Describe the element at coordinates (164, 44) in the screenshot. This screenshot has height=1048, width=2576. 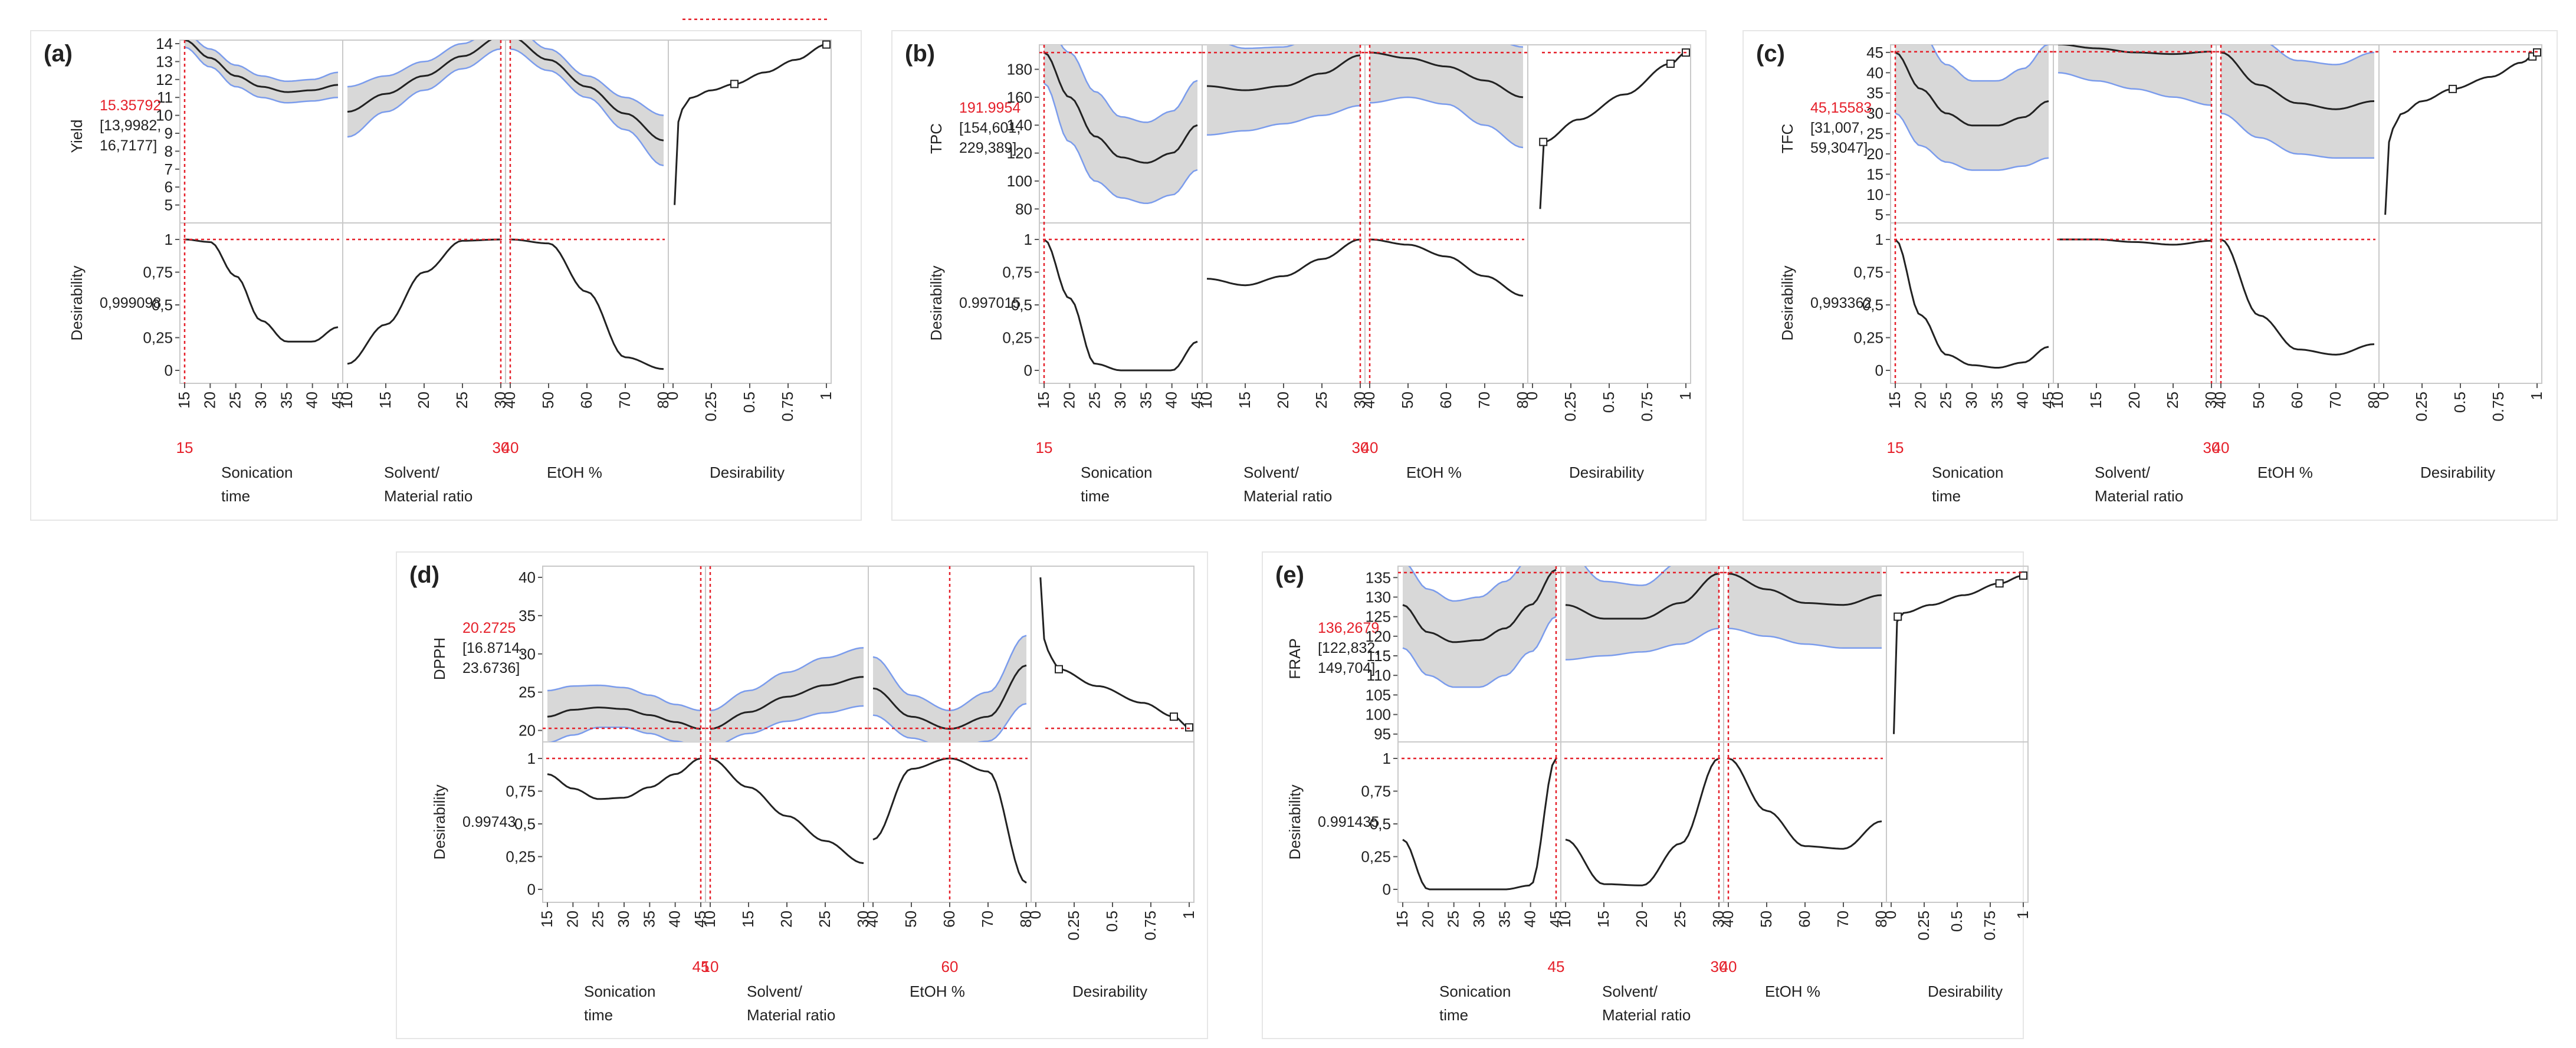
I see `y-tick-label: 14` at that location.